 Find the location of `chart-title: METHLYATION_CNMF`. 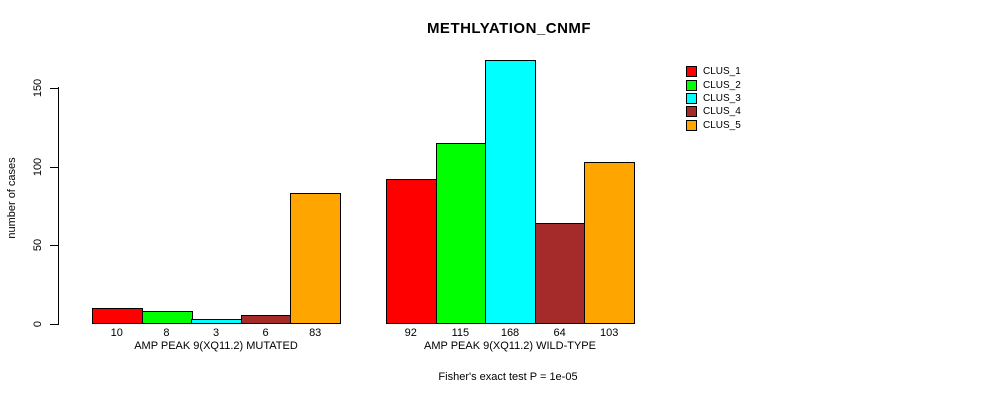

chart-title: METHLYATION_CNMF is located at coordinates (509, 28).